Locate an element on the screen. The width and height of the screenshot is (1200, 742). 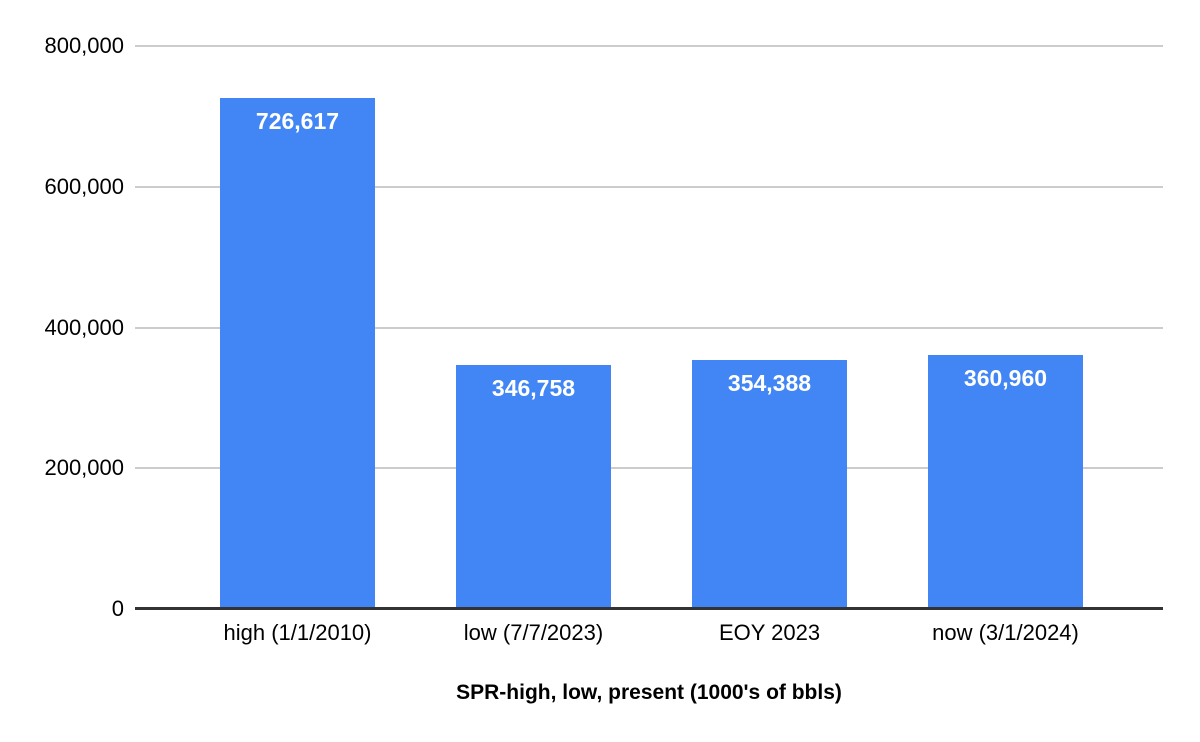
y-axis-tick-label: 200,000 is located at coordinates (84, 468).